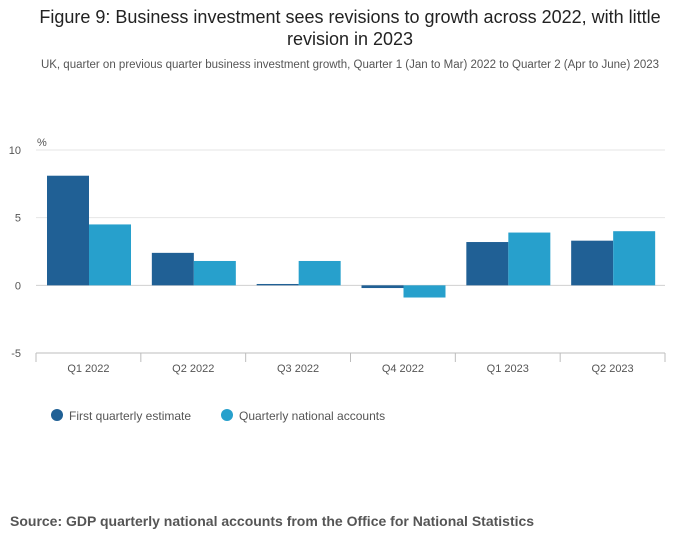  What do you see at coordinates (424, 291) in the screenshot?
I see `bar-quarterly-national-accounts-q4-2022` at bounding box center [424, 291].